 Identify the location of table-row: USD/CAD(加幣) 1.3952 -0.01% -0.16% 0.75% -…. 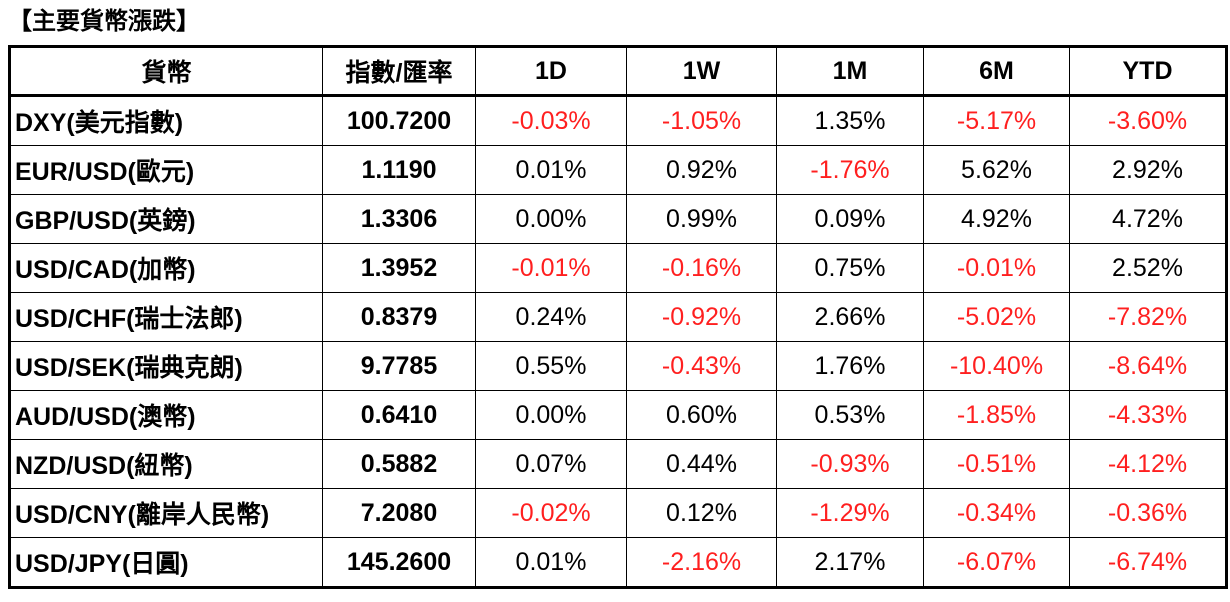
(618, 268).